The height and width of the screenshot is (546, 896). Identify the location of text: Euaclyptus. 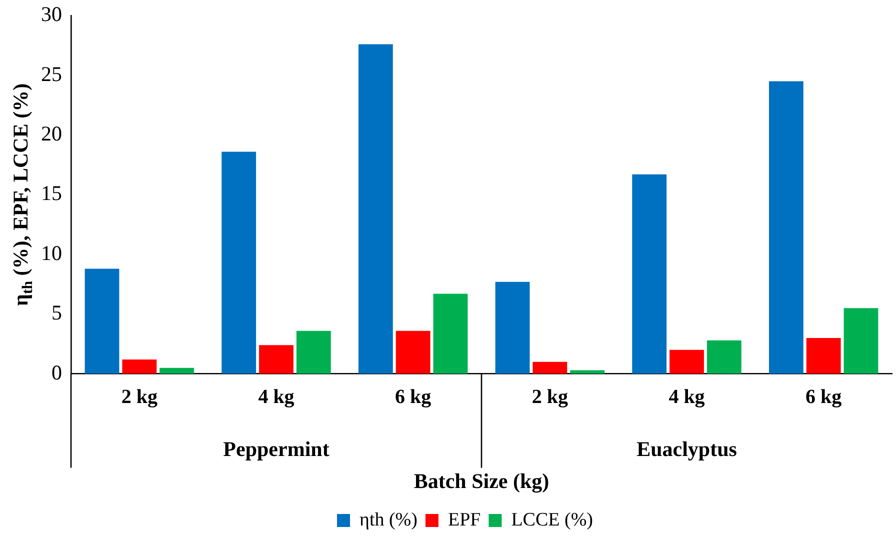
(686, 449).